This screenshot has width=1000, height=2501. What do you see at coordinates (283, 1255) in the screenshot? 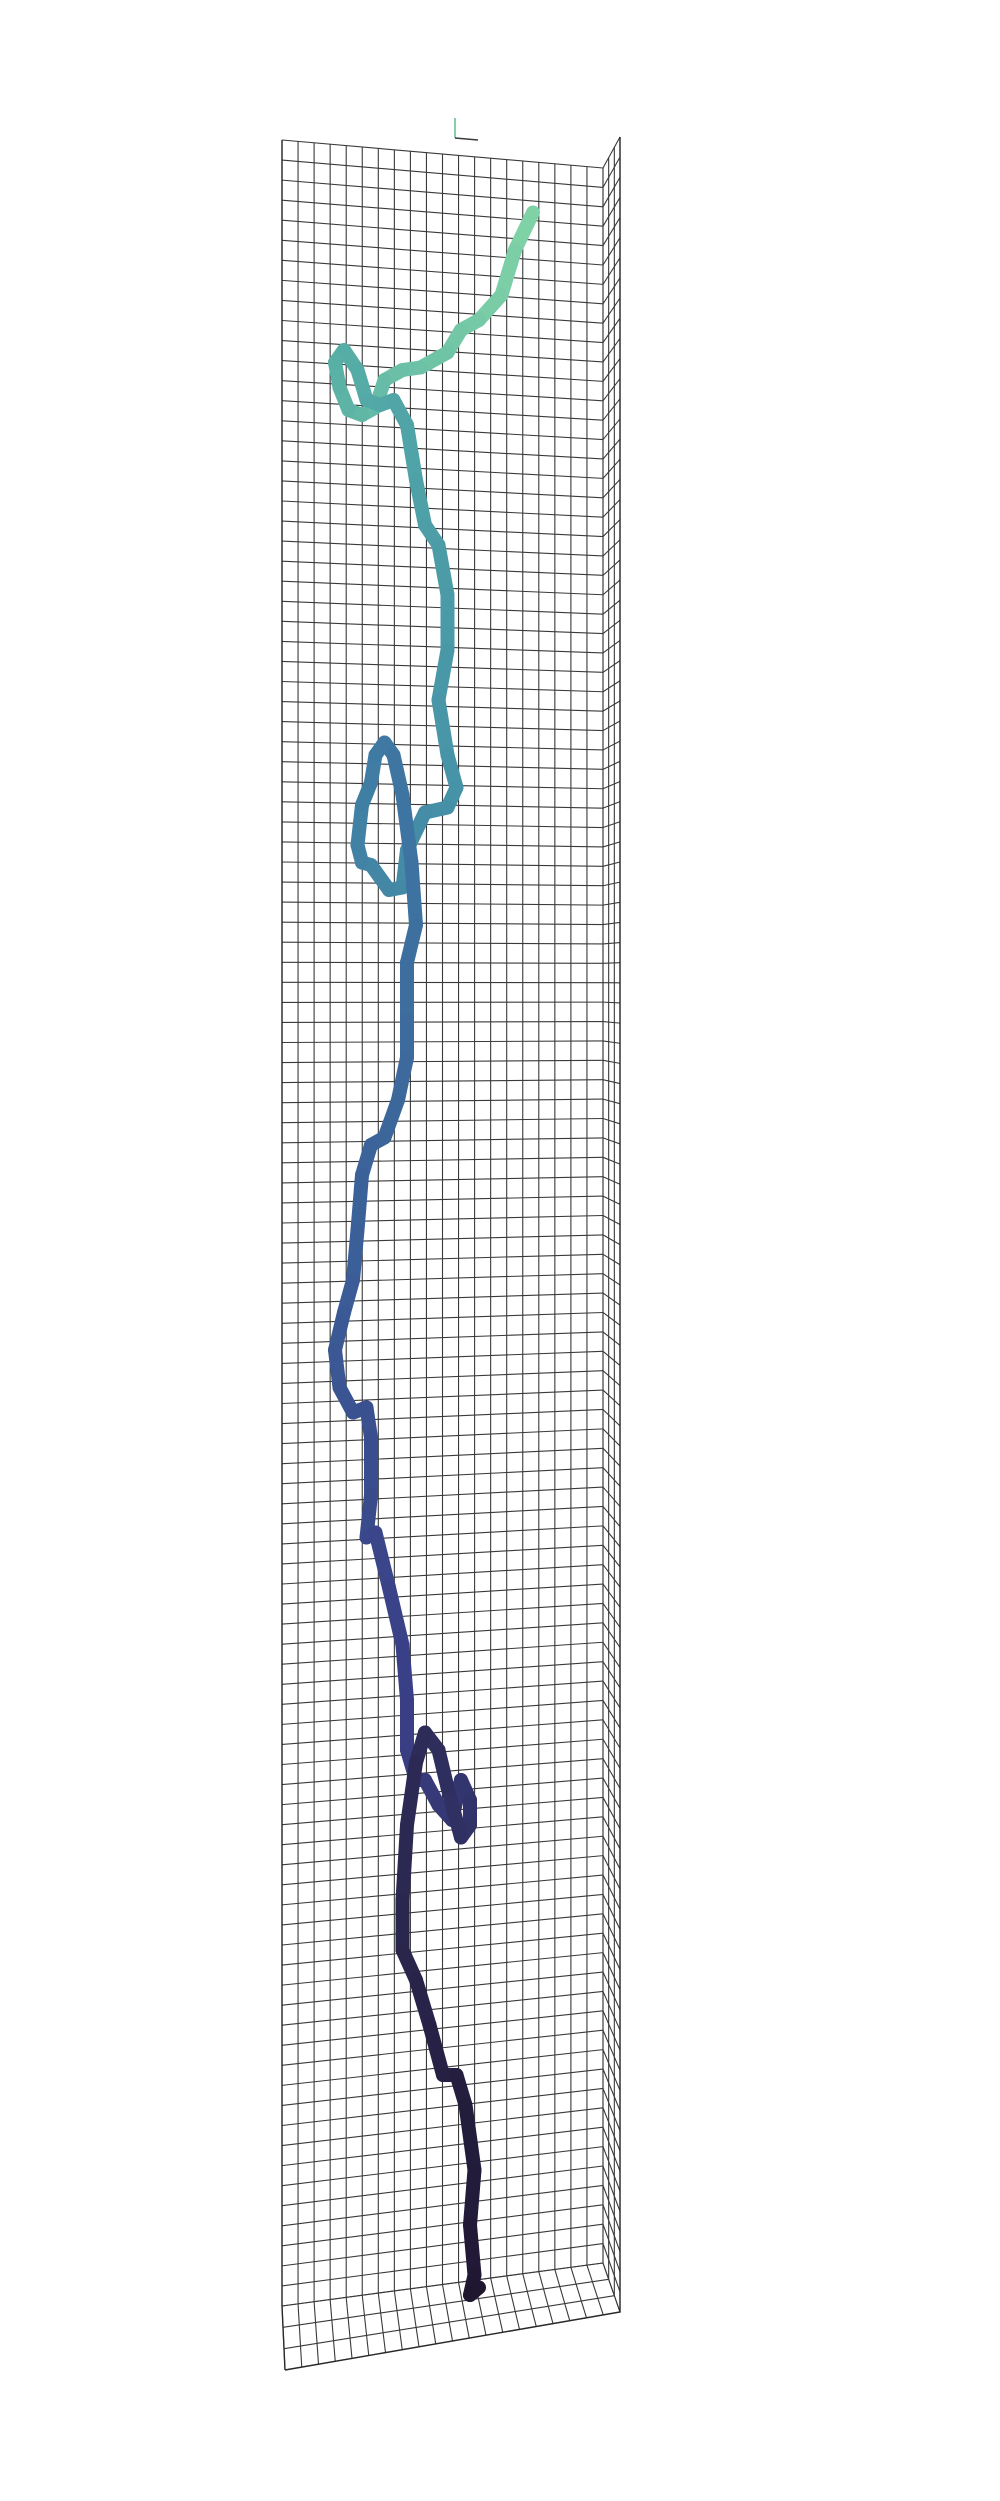
I see `frame-edge` at bounding box center [283, 1255].